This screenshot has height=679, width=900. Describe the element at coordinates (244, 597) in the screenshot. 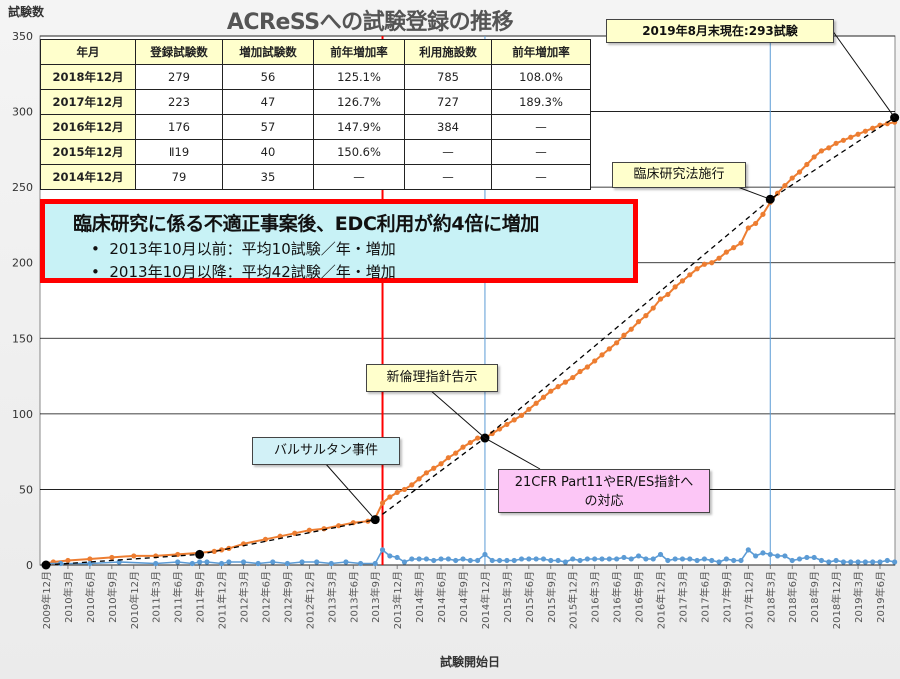

I see `x-tick-label: 2012年3月` at that location.